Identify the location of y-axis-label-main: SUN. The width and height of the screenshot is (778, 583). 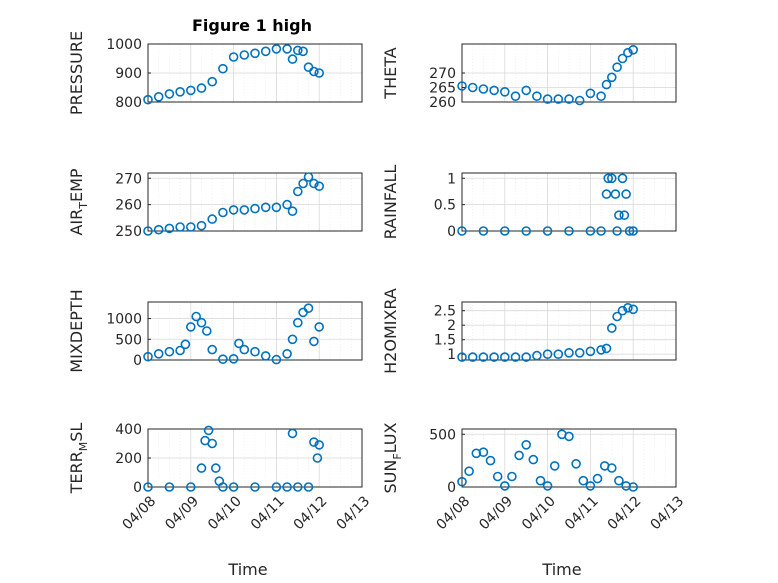
(390, 477).